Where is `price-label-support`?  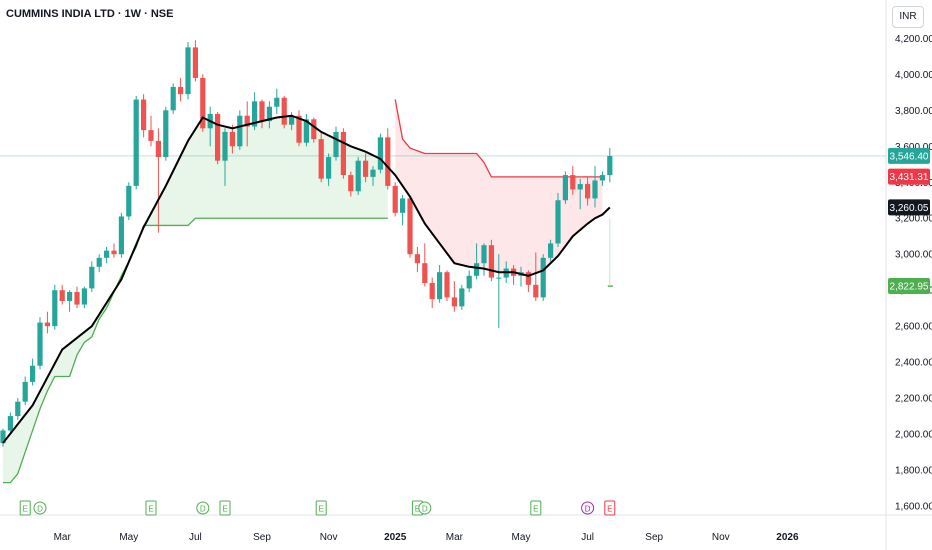 price-label-support is located at coordinates (909, 286).